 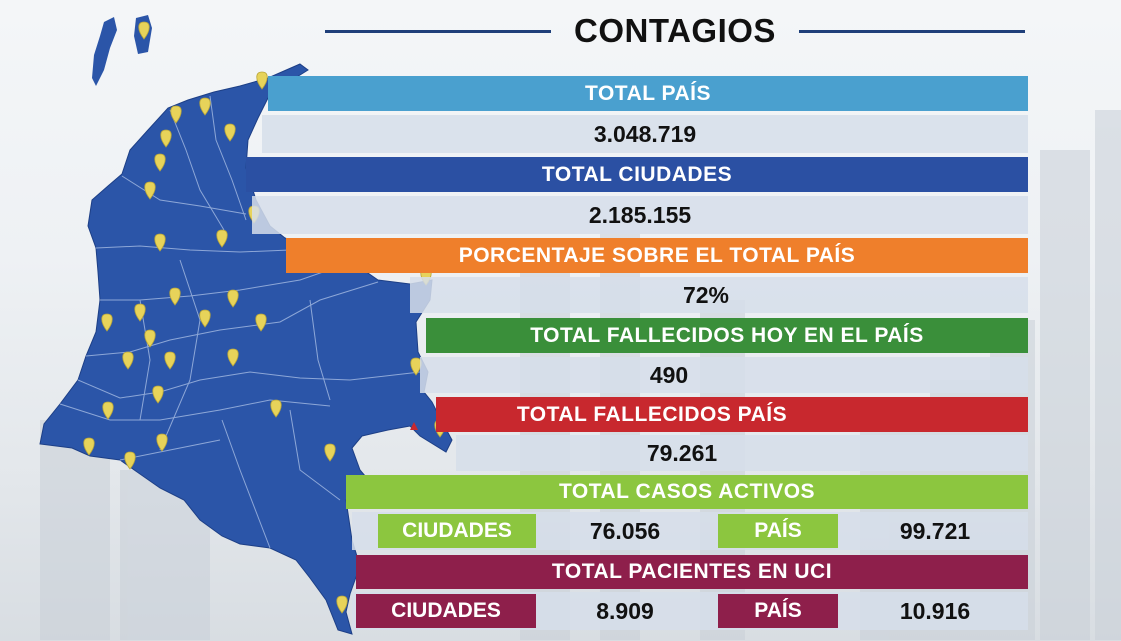 I want to click on fallecidos-hoy-value: 490, so click(x=724, y=375).